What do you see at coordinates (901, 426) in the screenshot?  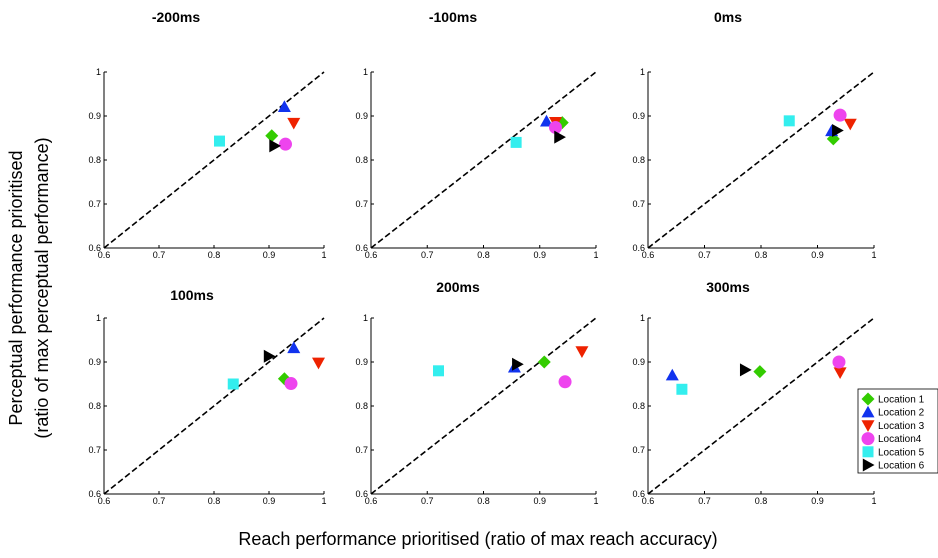 I see `legend-label: Location 3` at bounding box center [901, 426].